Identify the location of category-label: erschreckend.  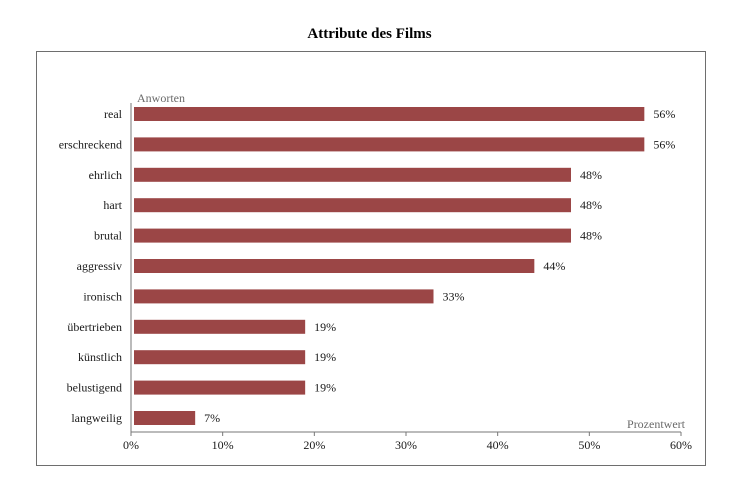
(90, 144).